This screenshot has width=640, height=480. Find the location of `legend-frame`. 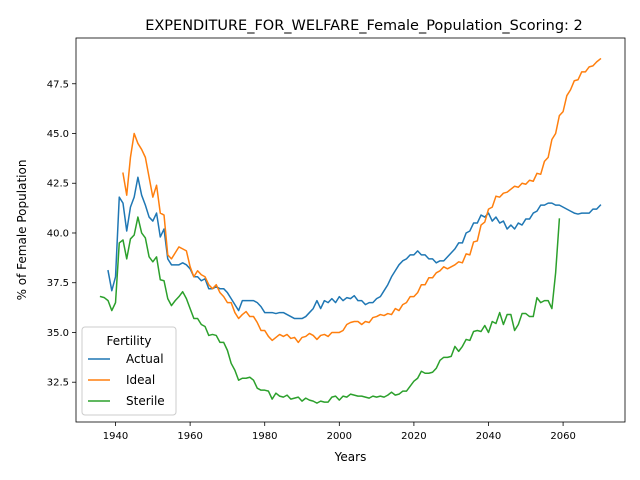

legend-frame is located at coordinates (129, 371).